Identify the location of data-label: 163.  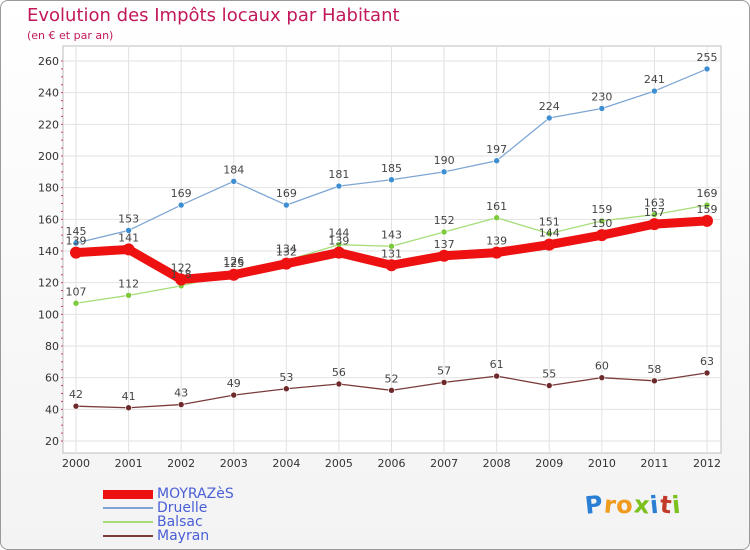
(654, 203).